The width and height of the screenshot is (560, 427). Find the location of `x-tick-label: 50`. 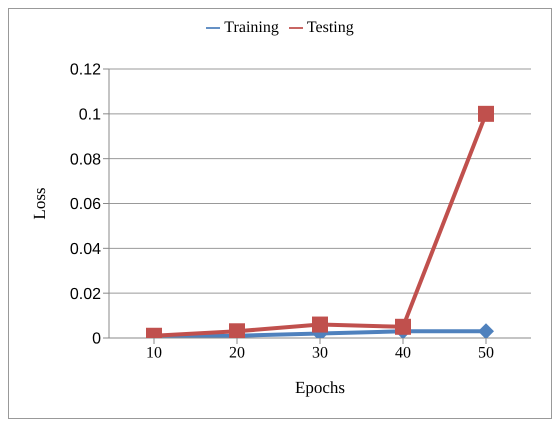

x-tick-label: 50 is located at coordinates (486, 353).